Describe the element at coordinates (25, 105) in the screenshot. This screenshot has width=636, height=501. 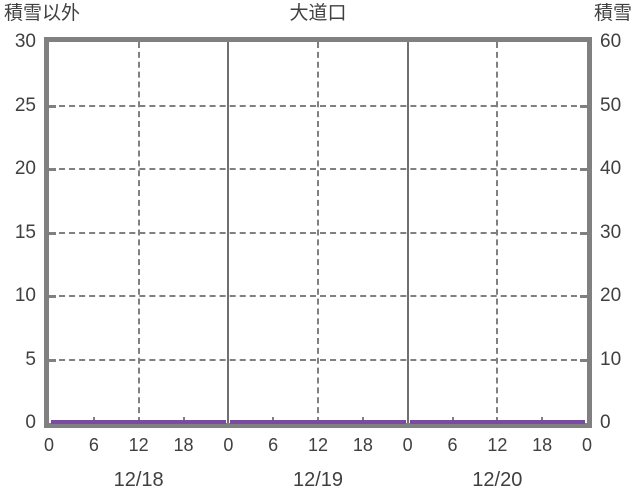
I see `y-axis-left-tick-label: 25` at that location.